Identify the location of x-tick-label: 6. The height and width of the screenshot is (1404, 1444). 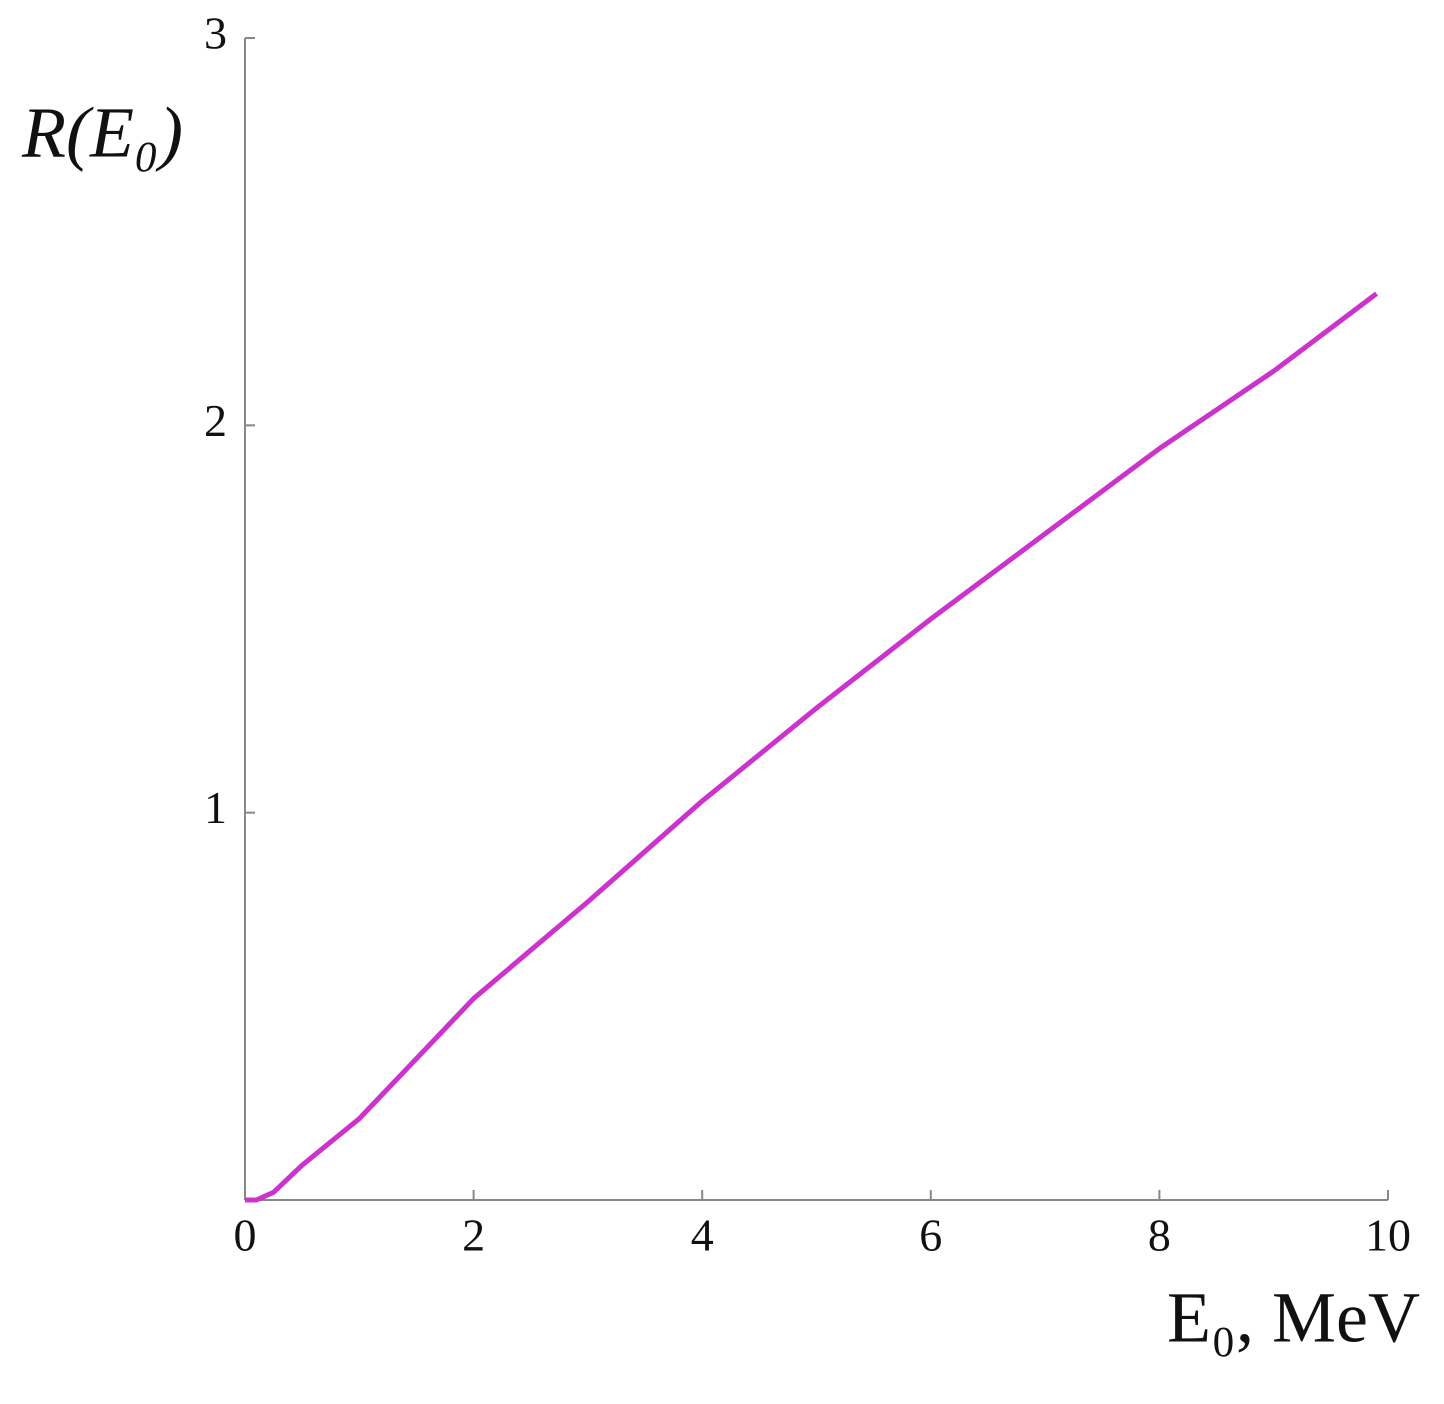
(930, 1235).